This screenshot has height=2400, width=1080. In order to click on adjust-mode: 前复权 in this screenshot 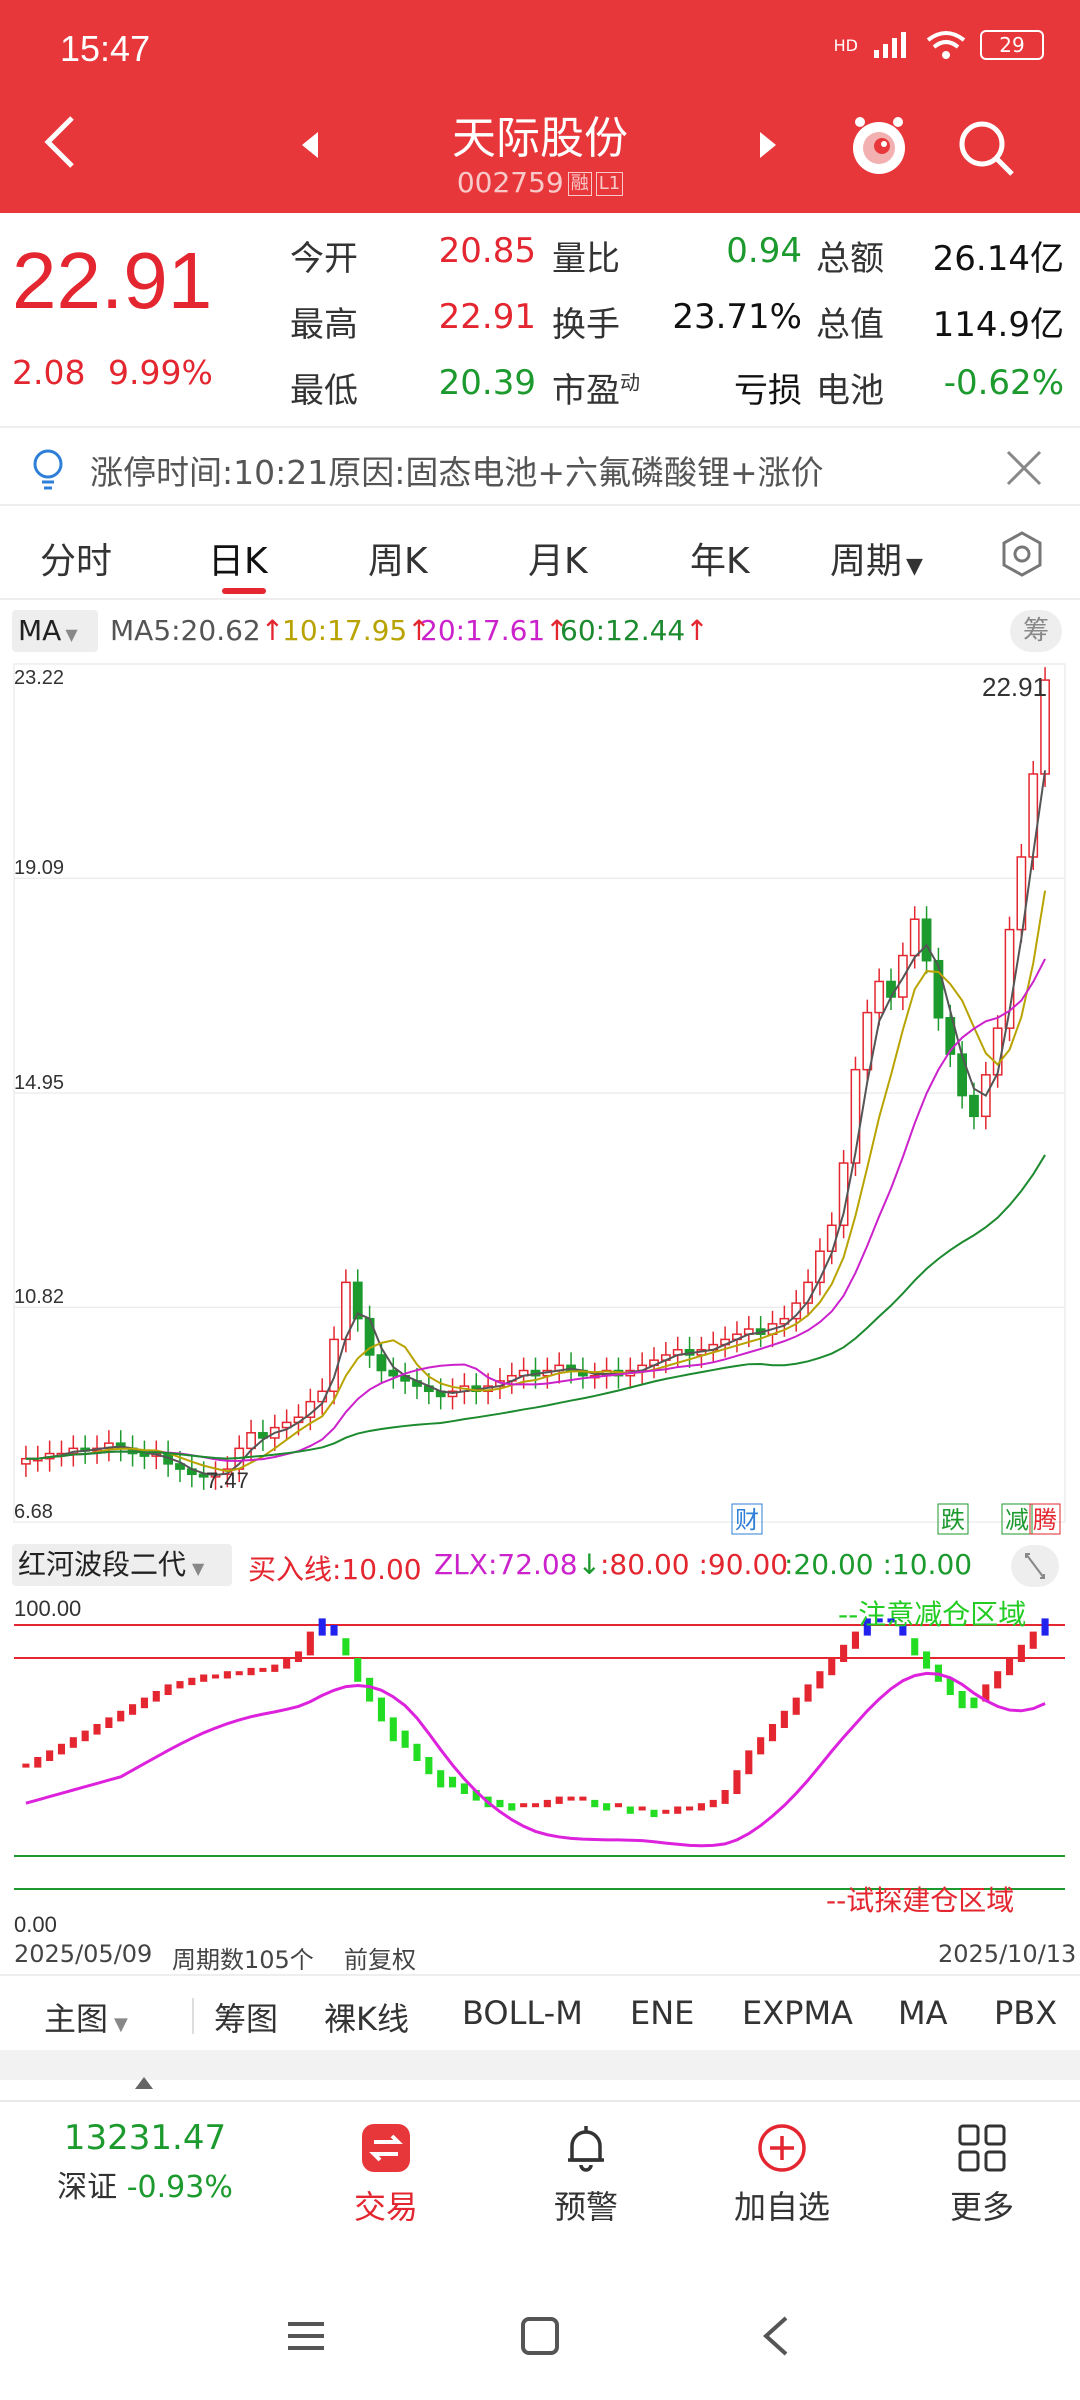, I will do `click(380, 1960)`.